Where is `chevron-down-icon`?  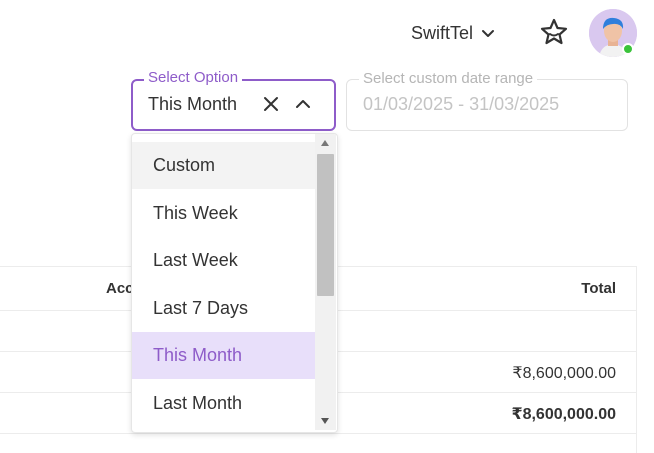
chevron-down-icon is located at coordinates (488, 33).